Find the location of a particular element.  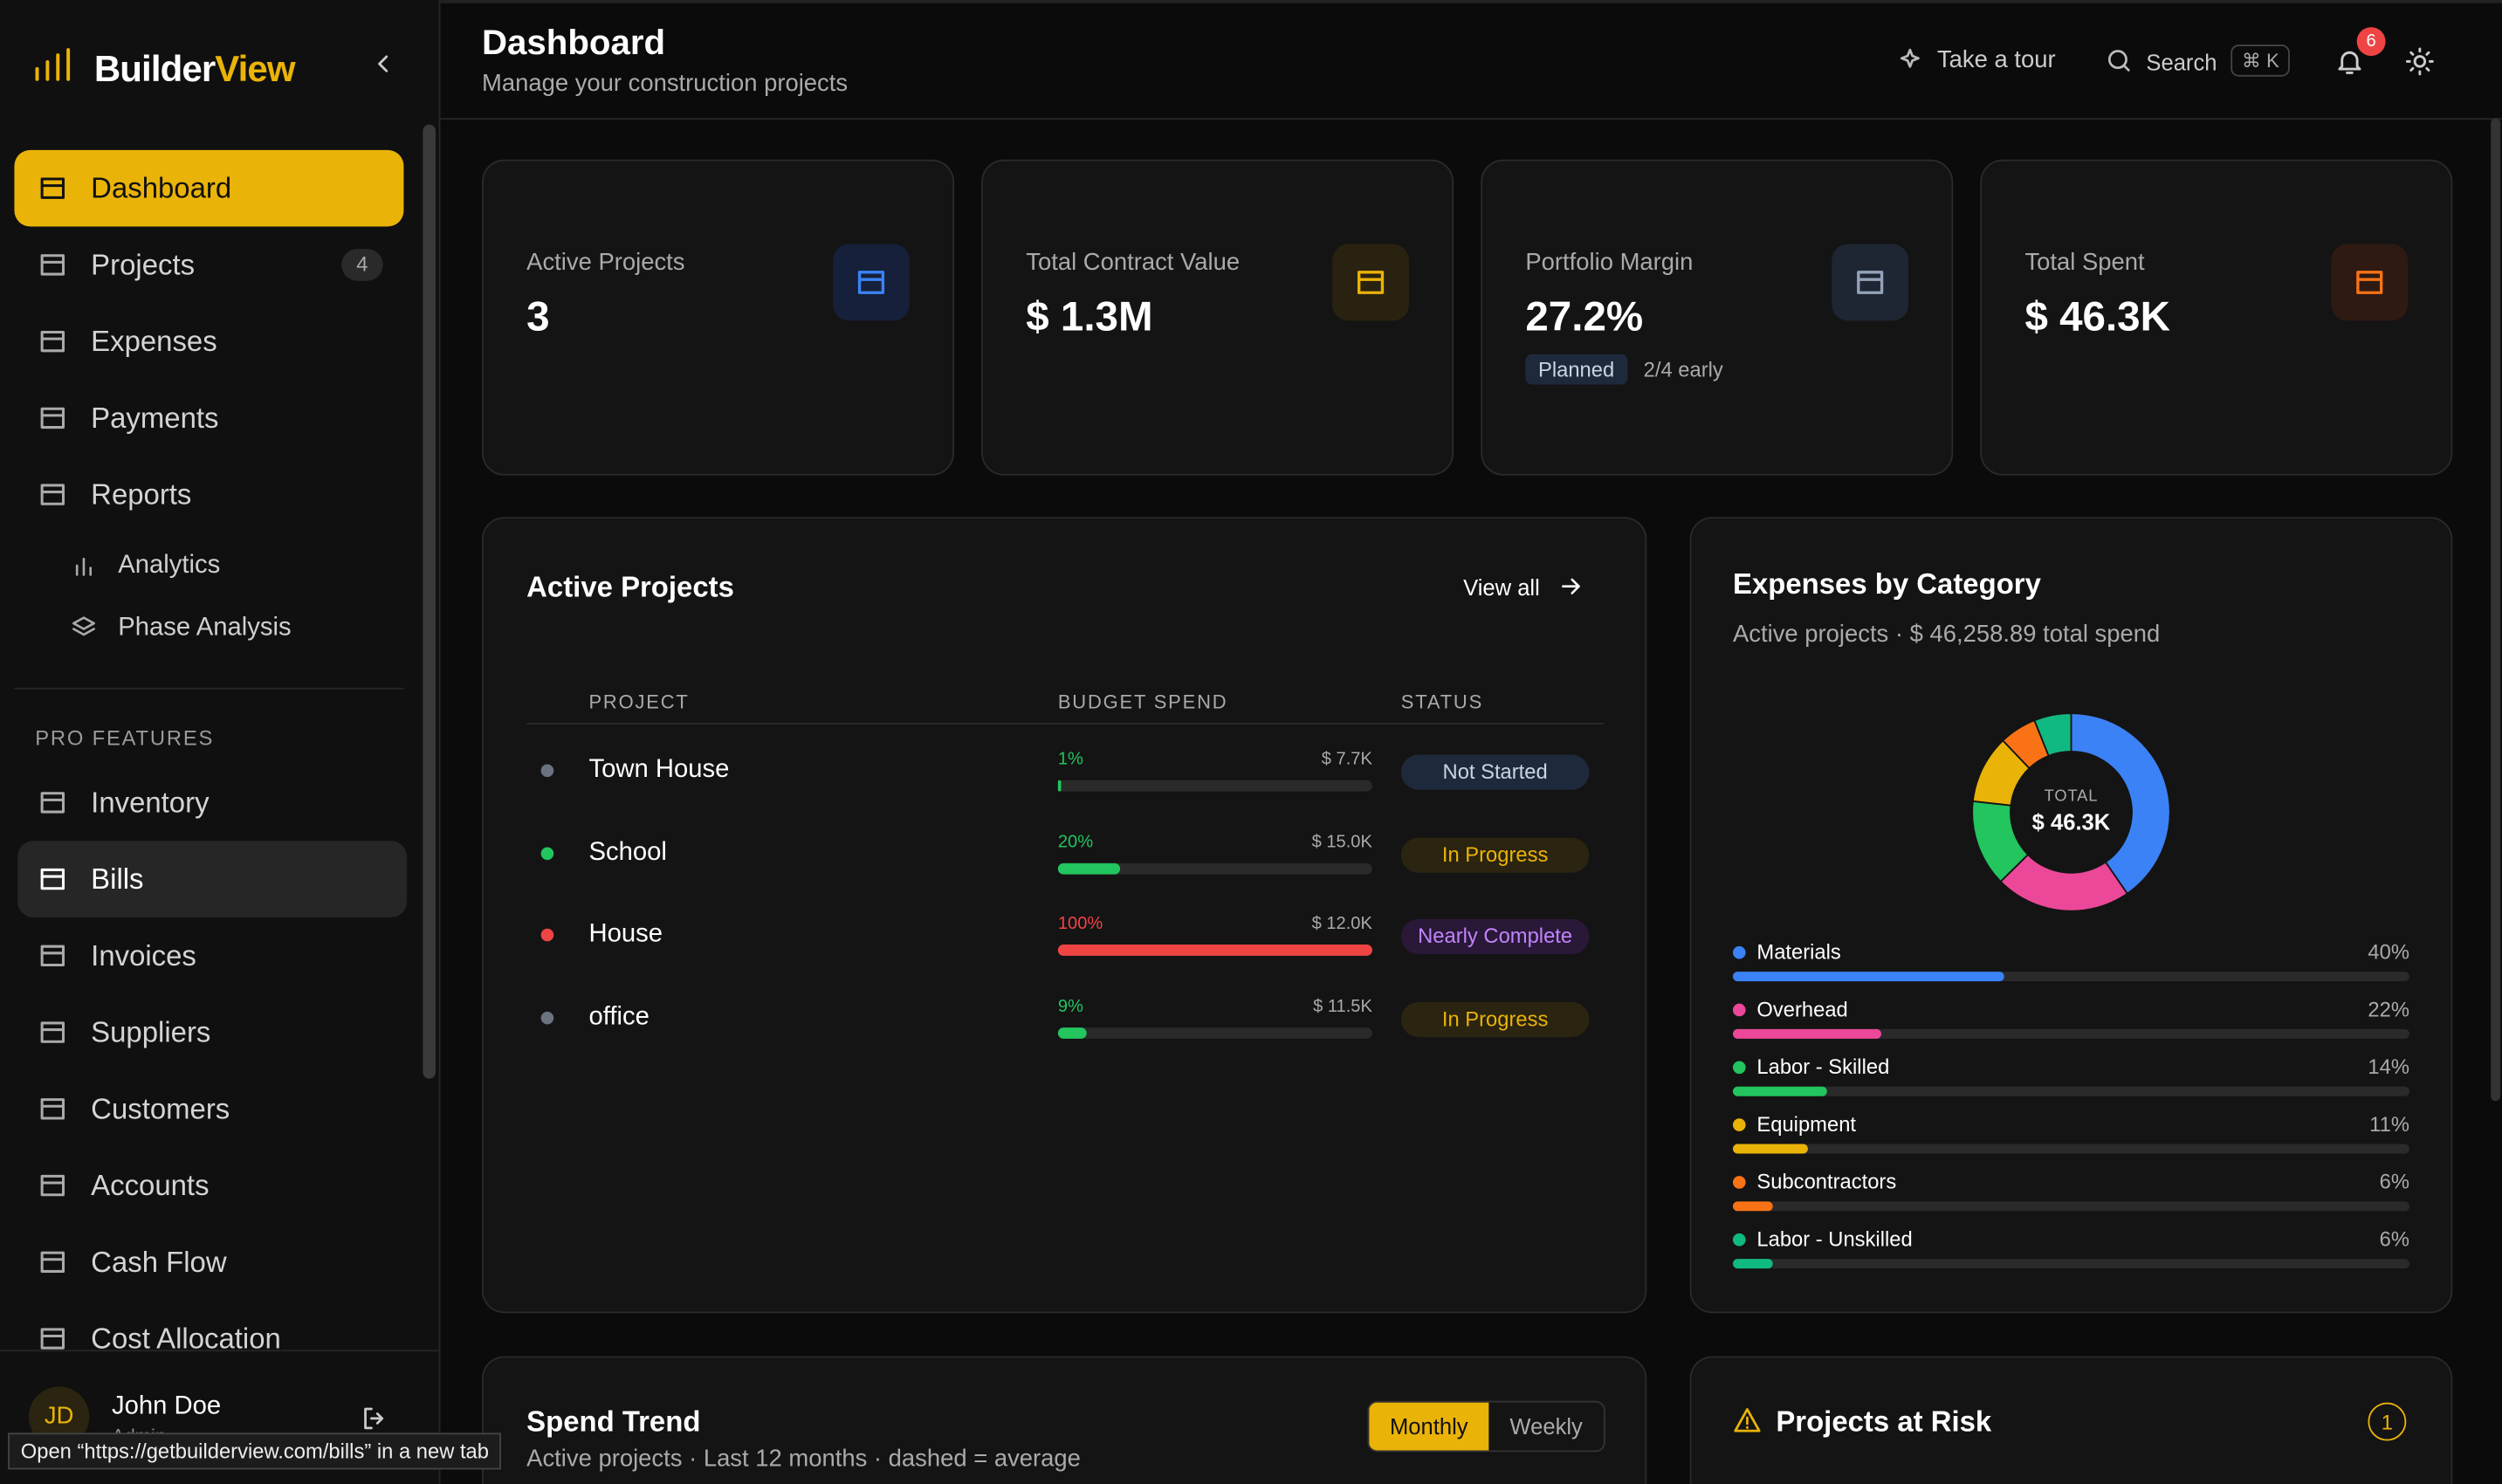

view-toggle: Monthly Weekly is located at coordinates (1486, 1427).